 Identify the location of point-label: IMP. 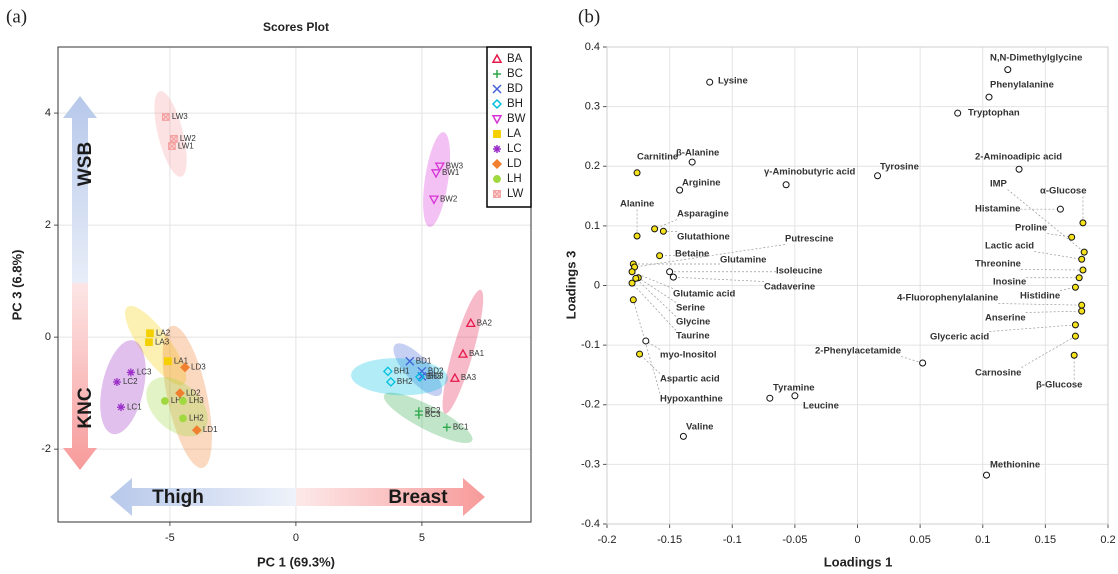
(999, 184).